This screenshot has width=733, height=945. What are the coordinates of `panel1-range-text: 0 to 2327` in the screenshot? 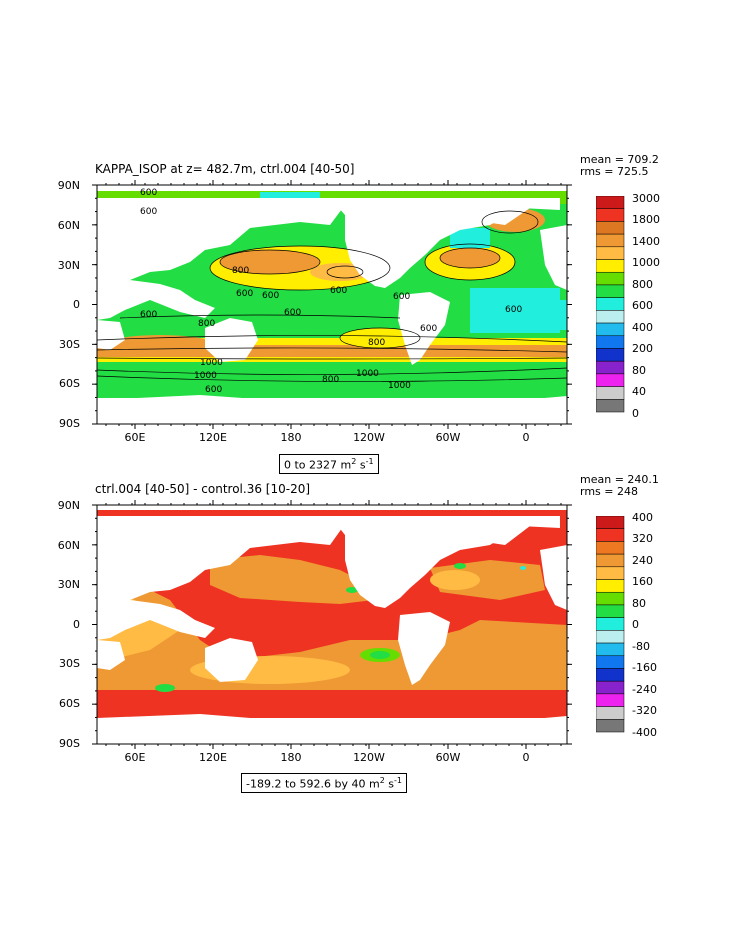 It's located at (311, 465).